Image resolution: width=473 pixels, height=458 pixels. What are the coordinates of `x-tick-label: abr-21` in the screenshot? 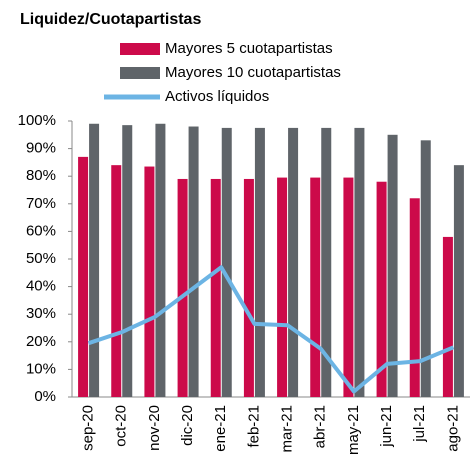 It's located at (320, 426).